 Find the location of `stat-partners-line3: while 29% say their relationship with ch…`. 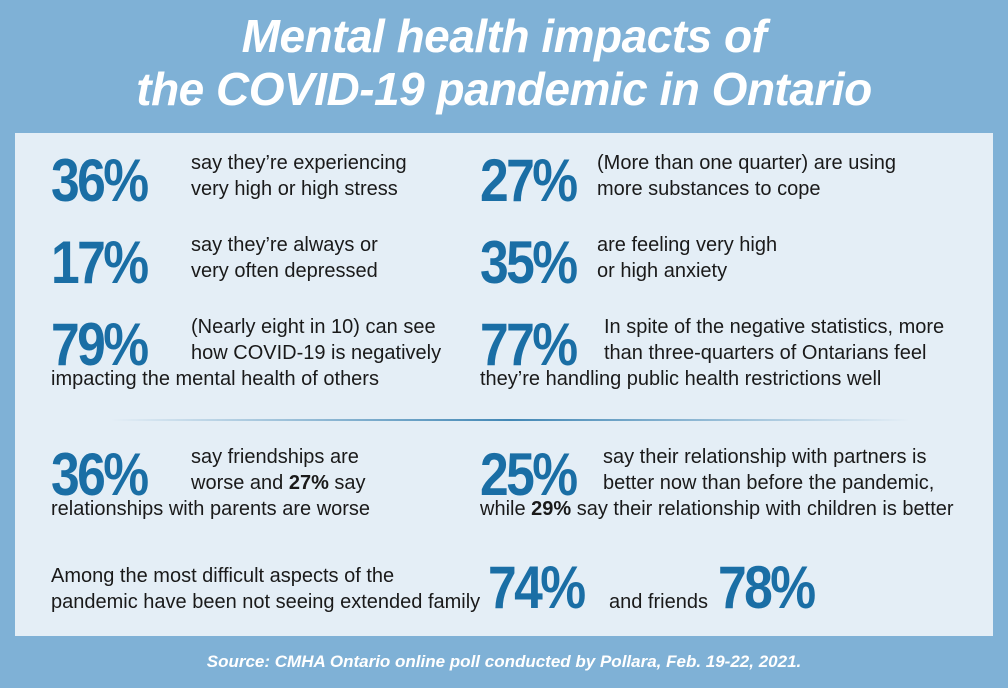

stat-partners-line3: while 29% say their relationship with ch… is located at coordinates (717, 509).